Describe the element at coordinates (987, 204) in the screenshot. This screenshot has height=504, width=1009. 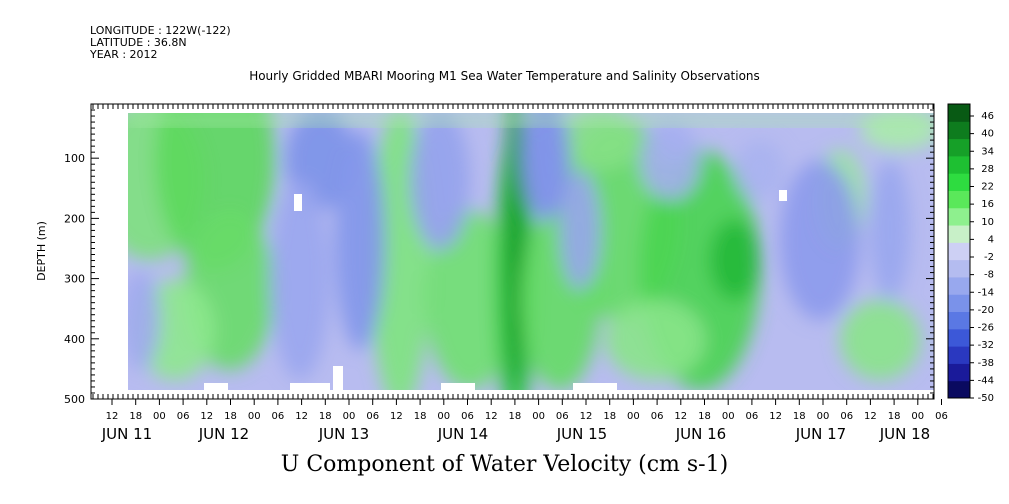
I see `colorbar-label: 16` at that location.